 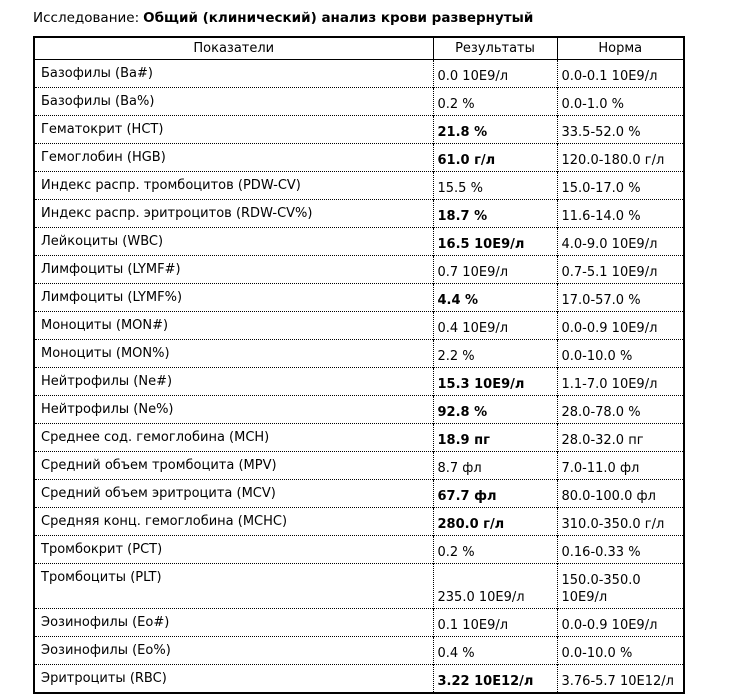 What do you see at coordinates (609, 76) in the screenshot?
I see `norm-cell: 0.0-0.1 10E9/л` at bounding box center [609, 76].